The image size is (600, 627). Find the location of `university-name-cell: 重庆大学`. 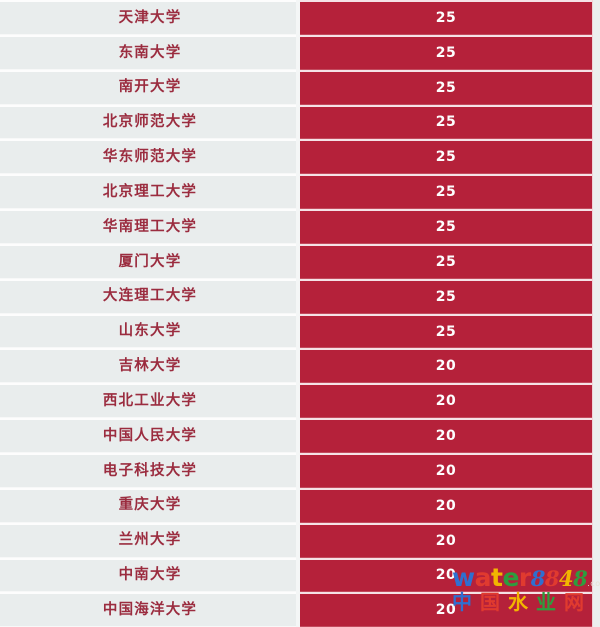

university-name-cell: 重庆大学 is located at coordinates (150, 505).